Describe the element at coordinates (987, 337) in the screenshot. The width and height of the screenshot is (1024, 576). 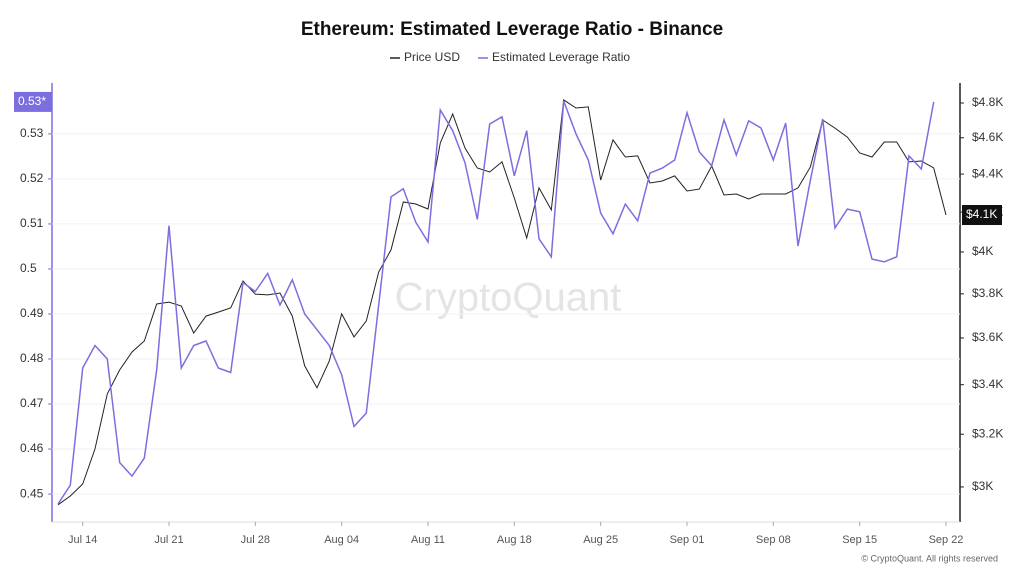
I see `y2-tick-label: $3.6K` at that location.